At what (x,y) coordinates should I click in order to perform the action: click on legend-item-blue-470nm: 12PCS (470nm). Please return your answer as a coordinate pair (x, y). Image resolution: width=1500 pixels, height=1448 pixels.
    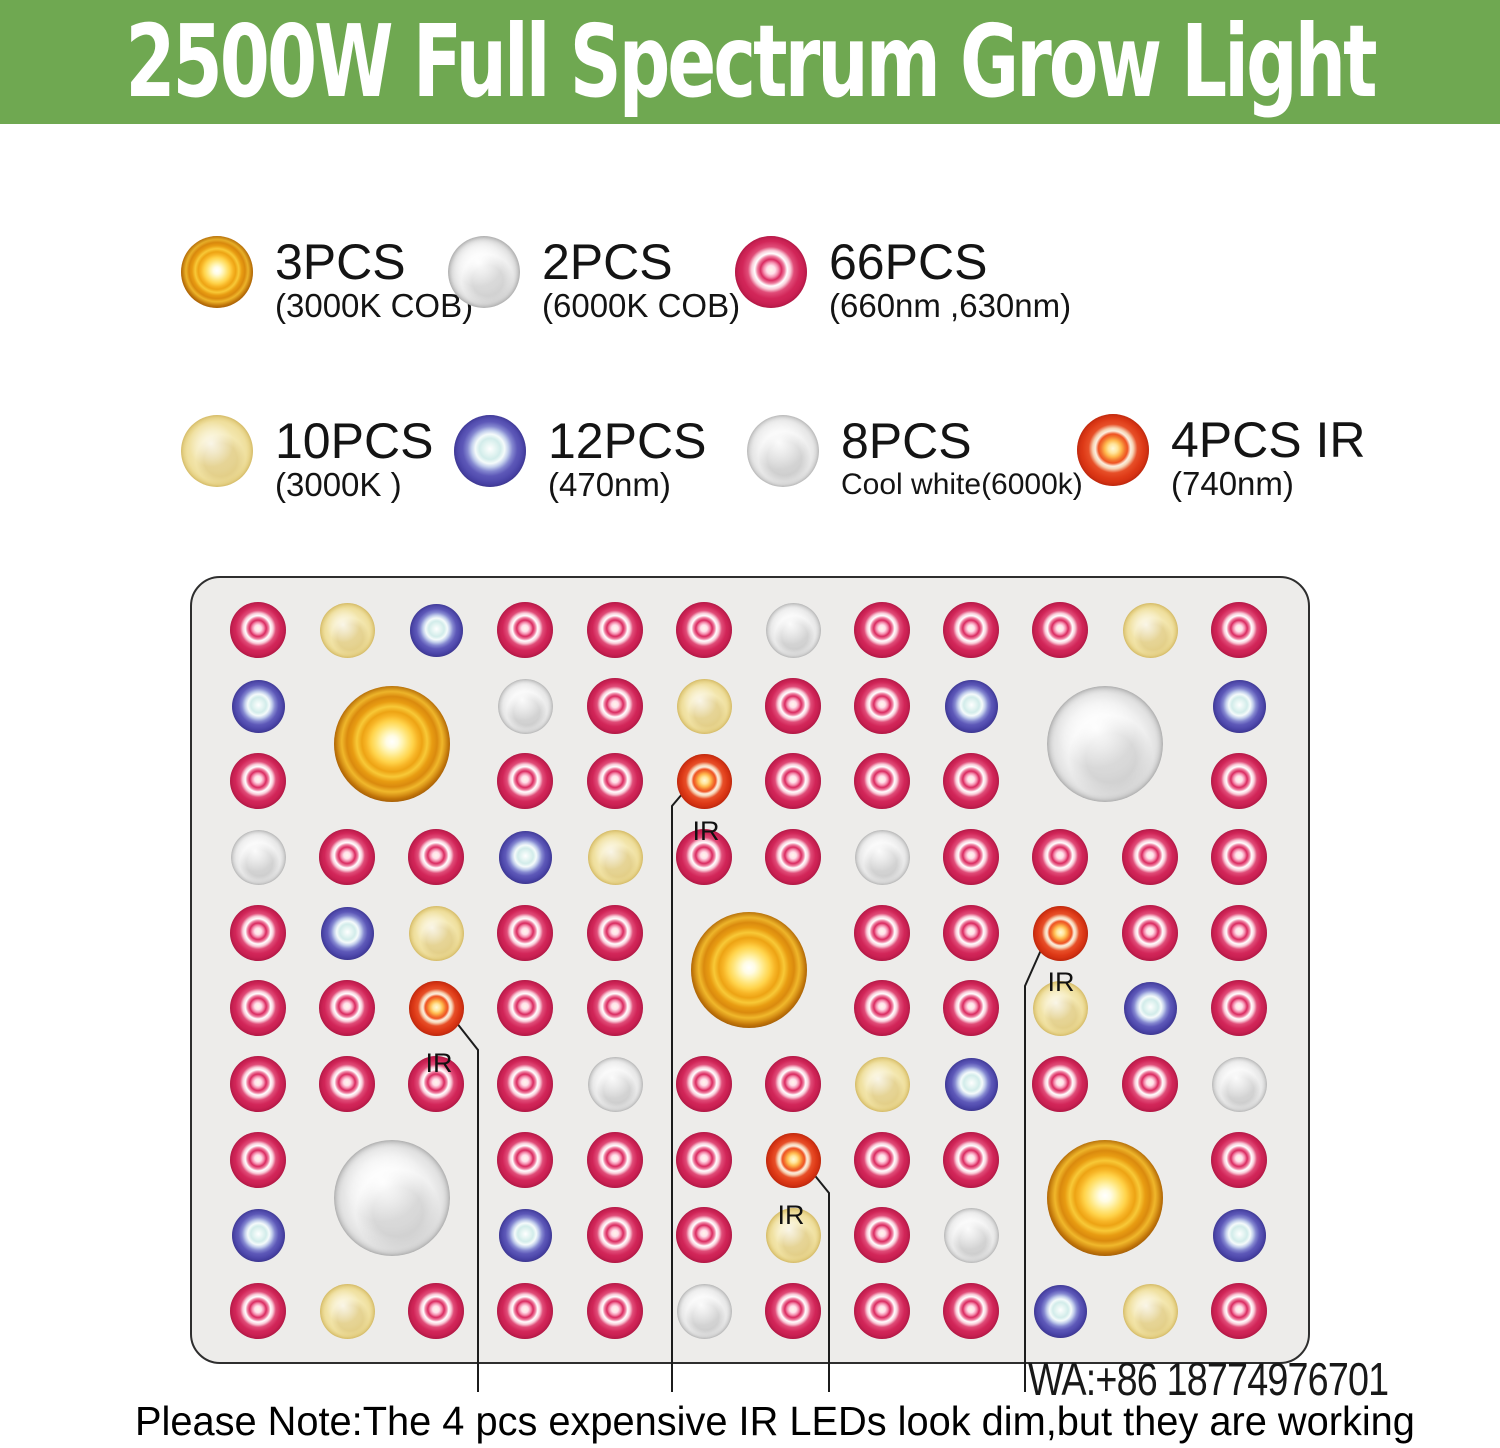
    Looking at the image, I should click on (580, 459).